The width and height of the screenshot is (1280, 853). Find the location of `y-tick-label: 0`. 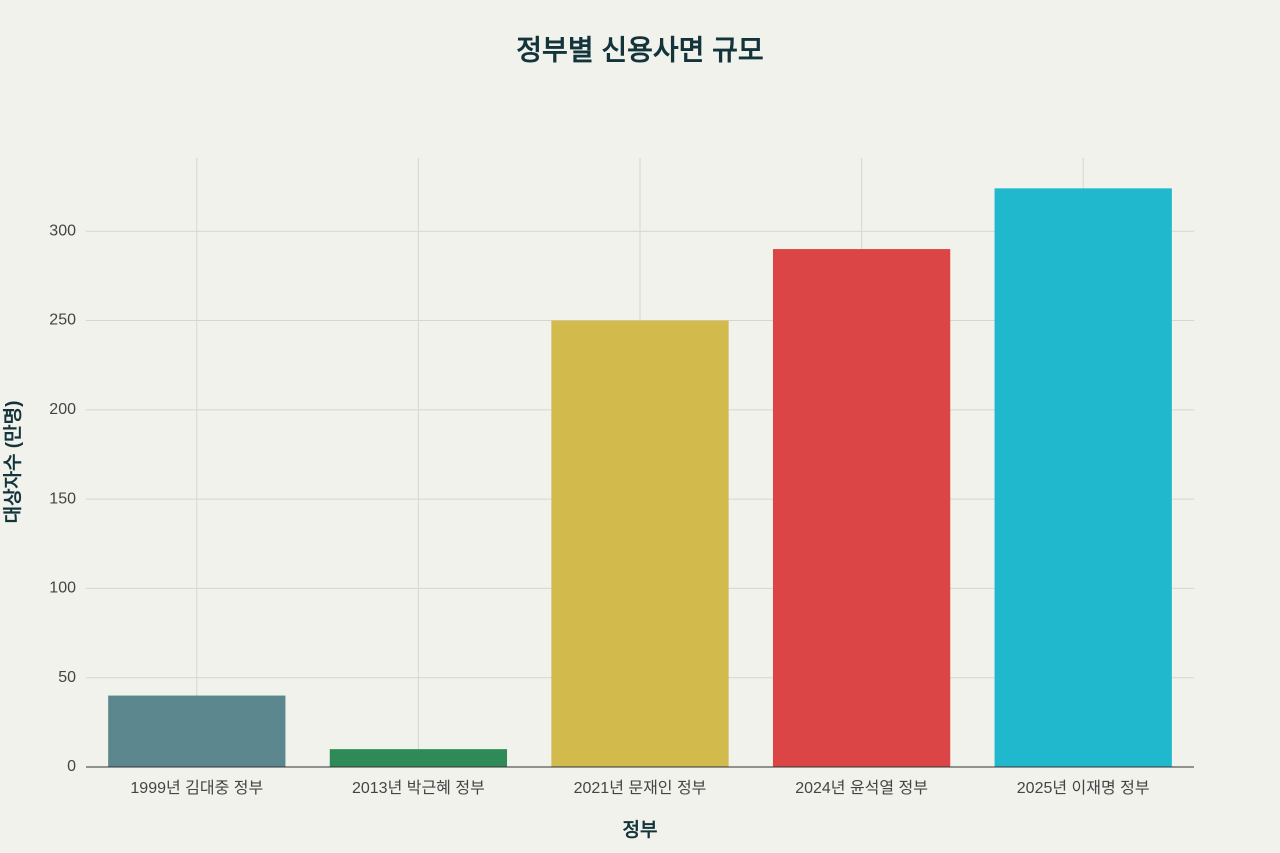

y-tick-label: 0 is located at coordinates (71, 766).